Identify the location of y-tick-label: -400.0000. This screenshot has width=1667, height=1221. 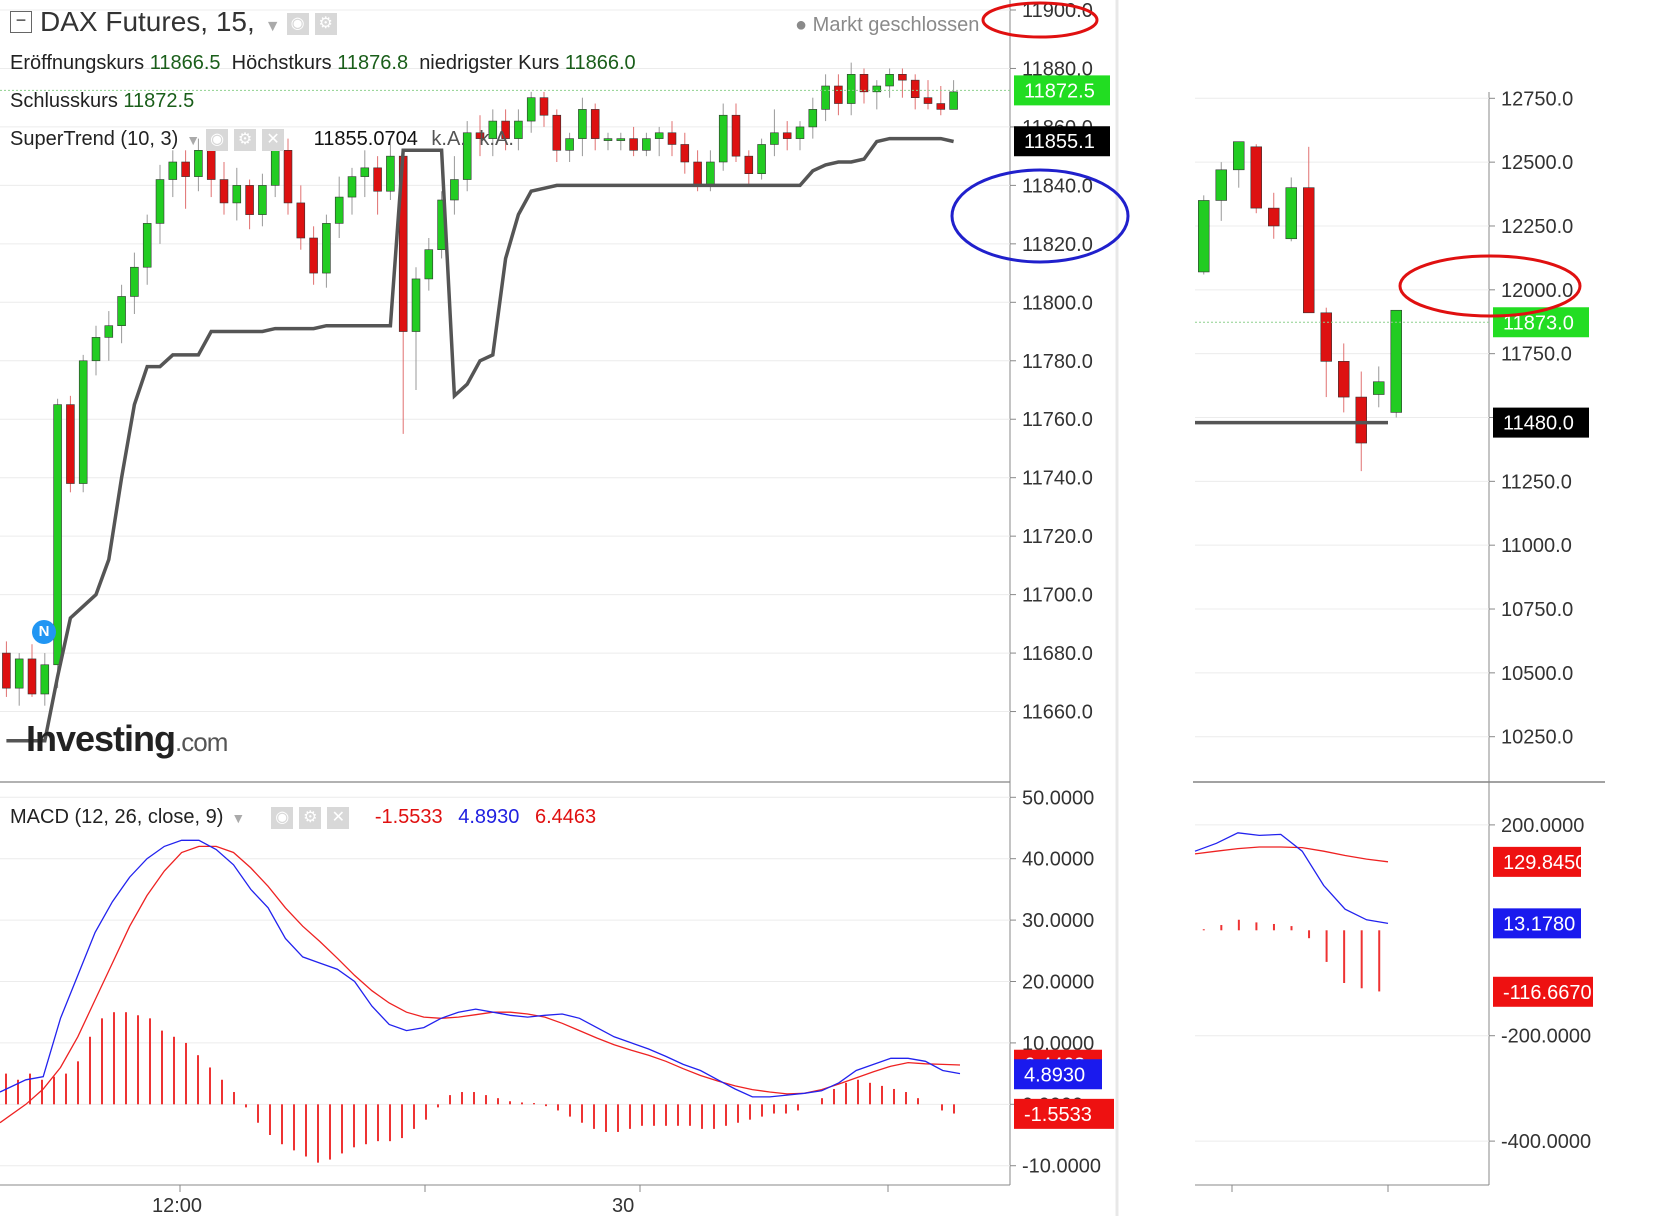
(1546, 1142).